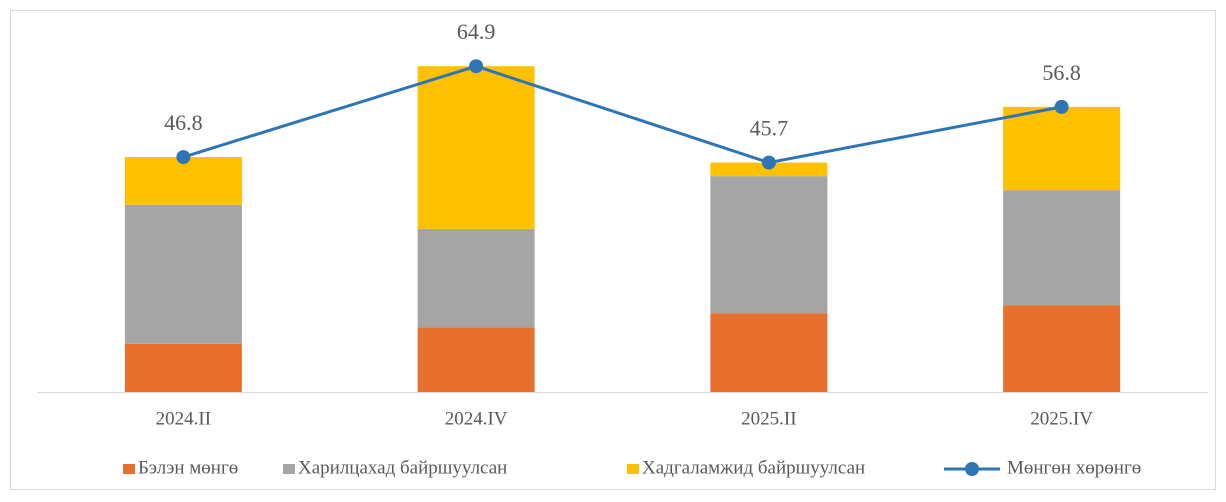 This screenshot has height=502, width=1226. What do you see at coordinates (476, 31) in the screenshot?
I see `data-label: 64.9` at bounding box center [476, 31].